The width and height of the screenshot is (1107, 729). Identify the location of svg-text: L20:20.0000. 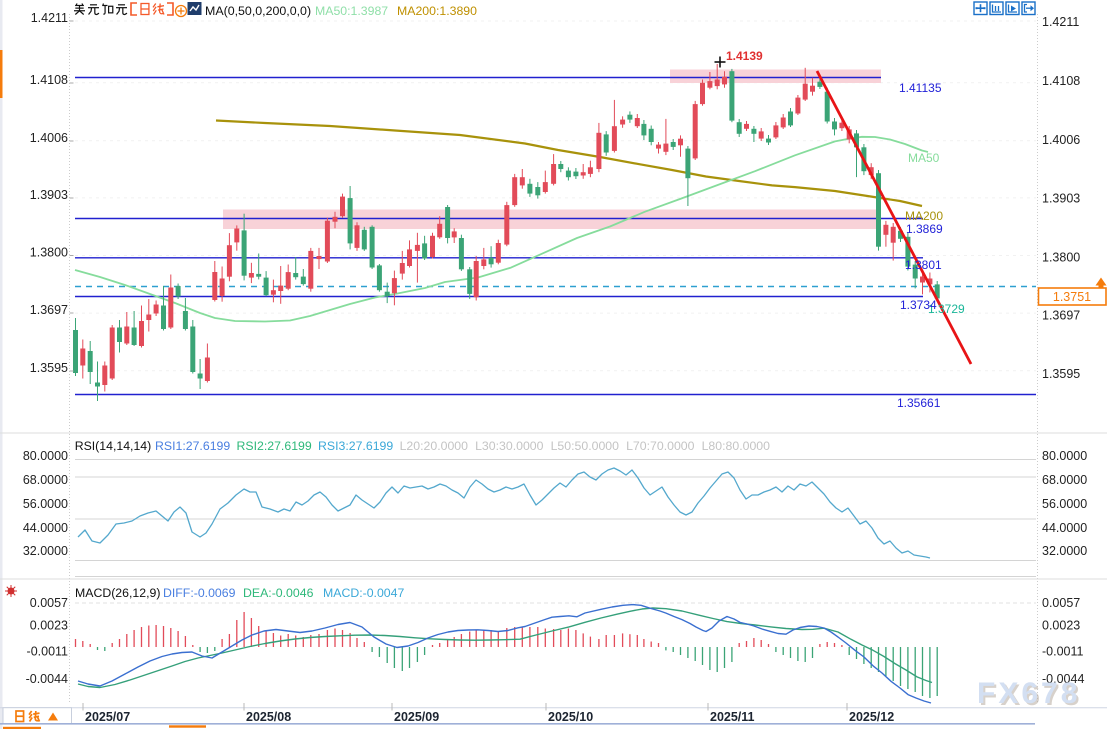
(434, 446).